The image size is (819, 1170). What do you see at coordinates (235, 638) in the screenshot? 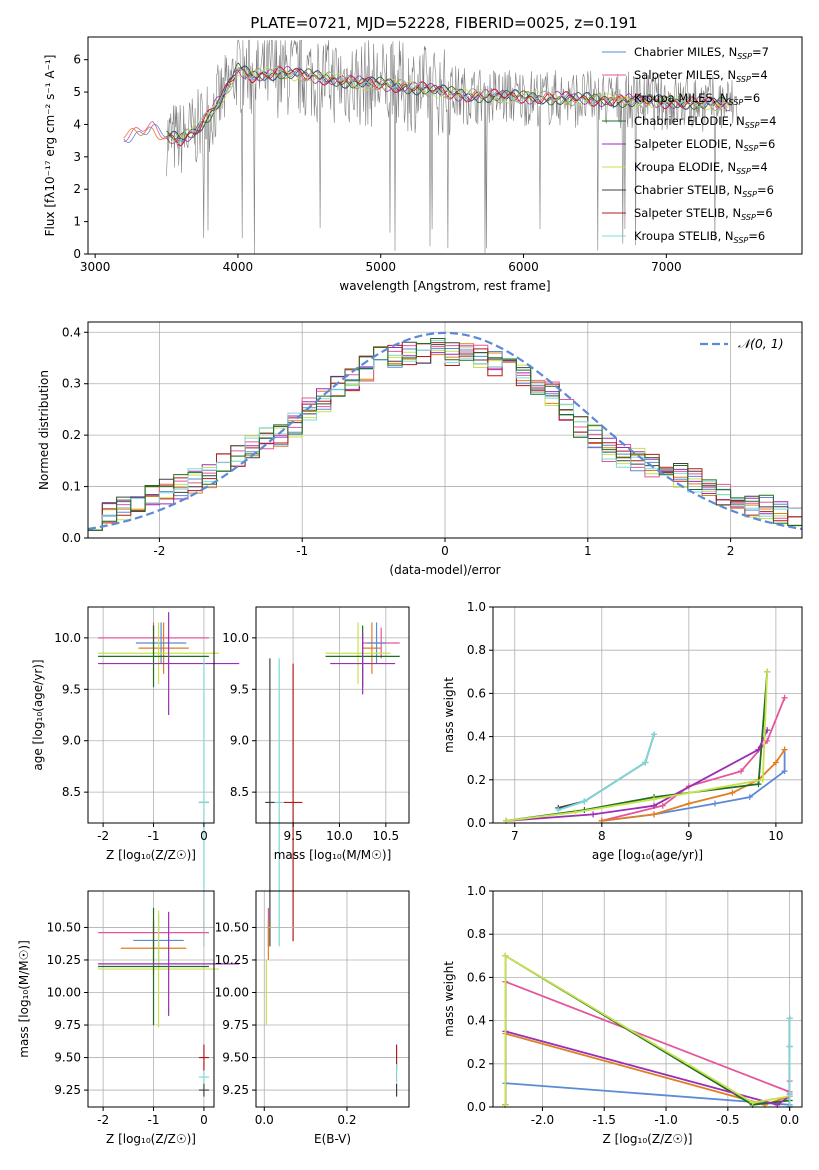
I see `y-tick-label: 10.0` at bounding box center [235, 638].